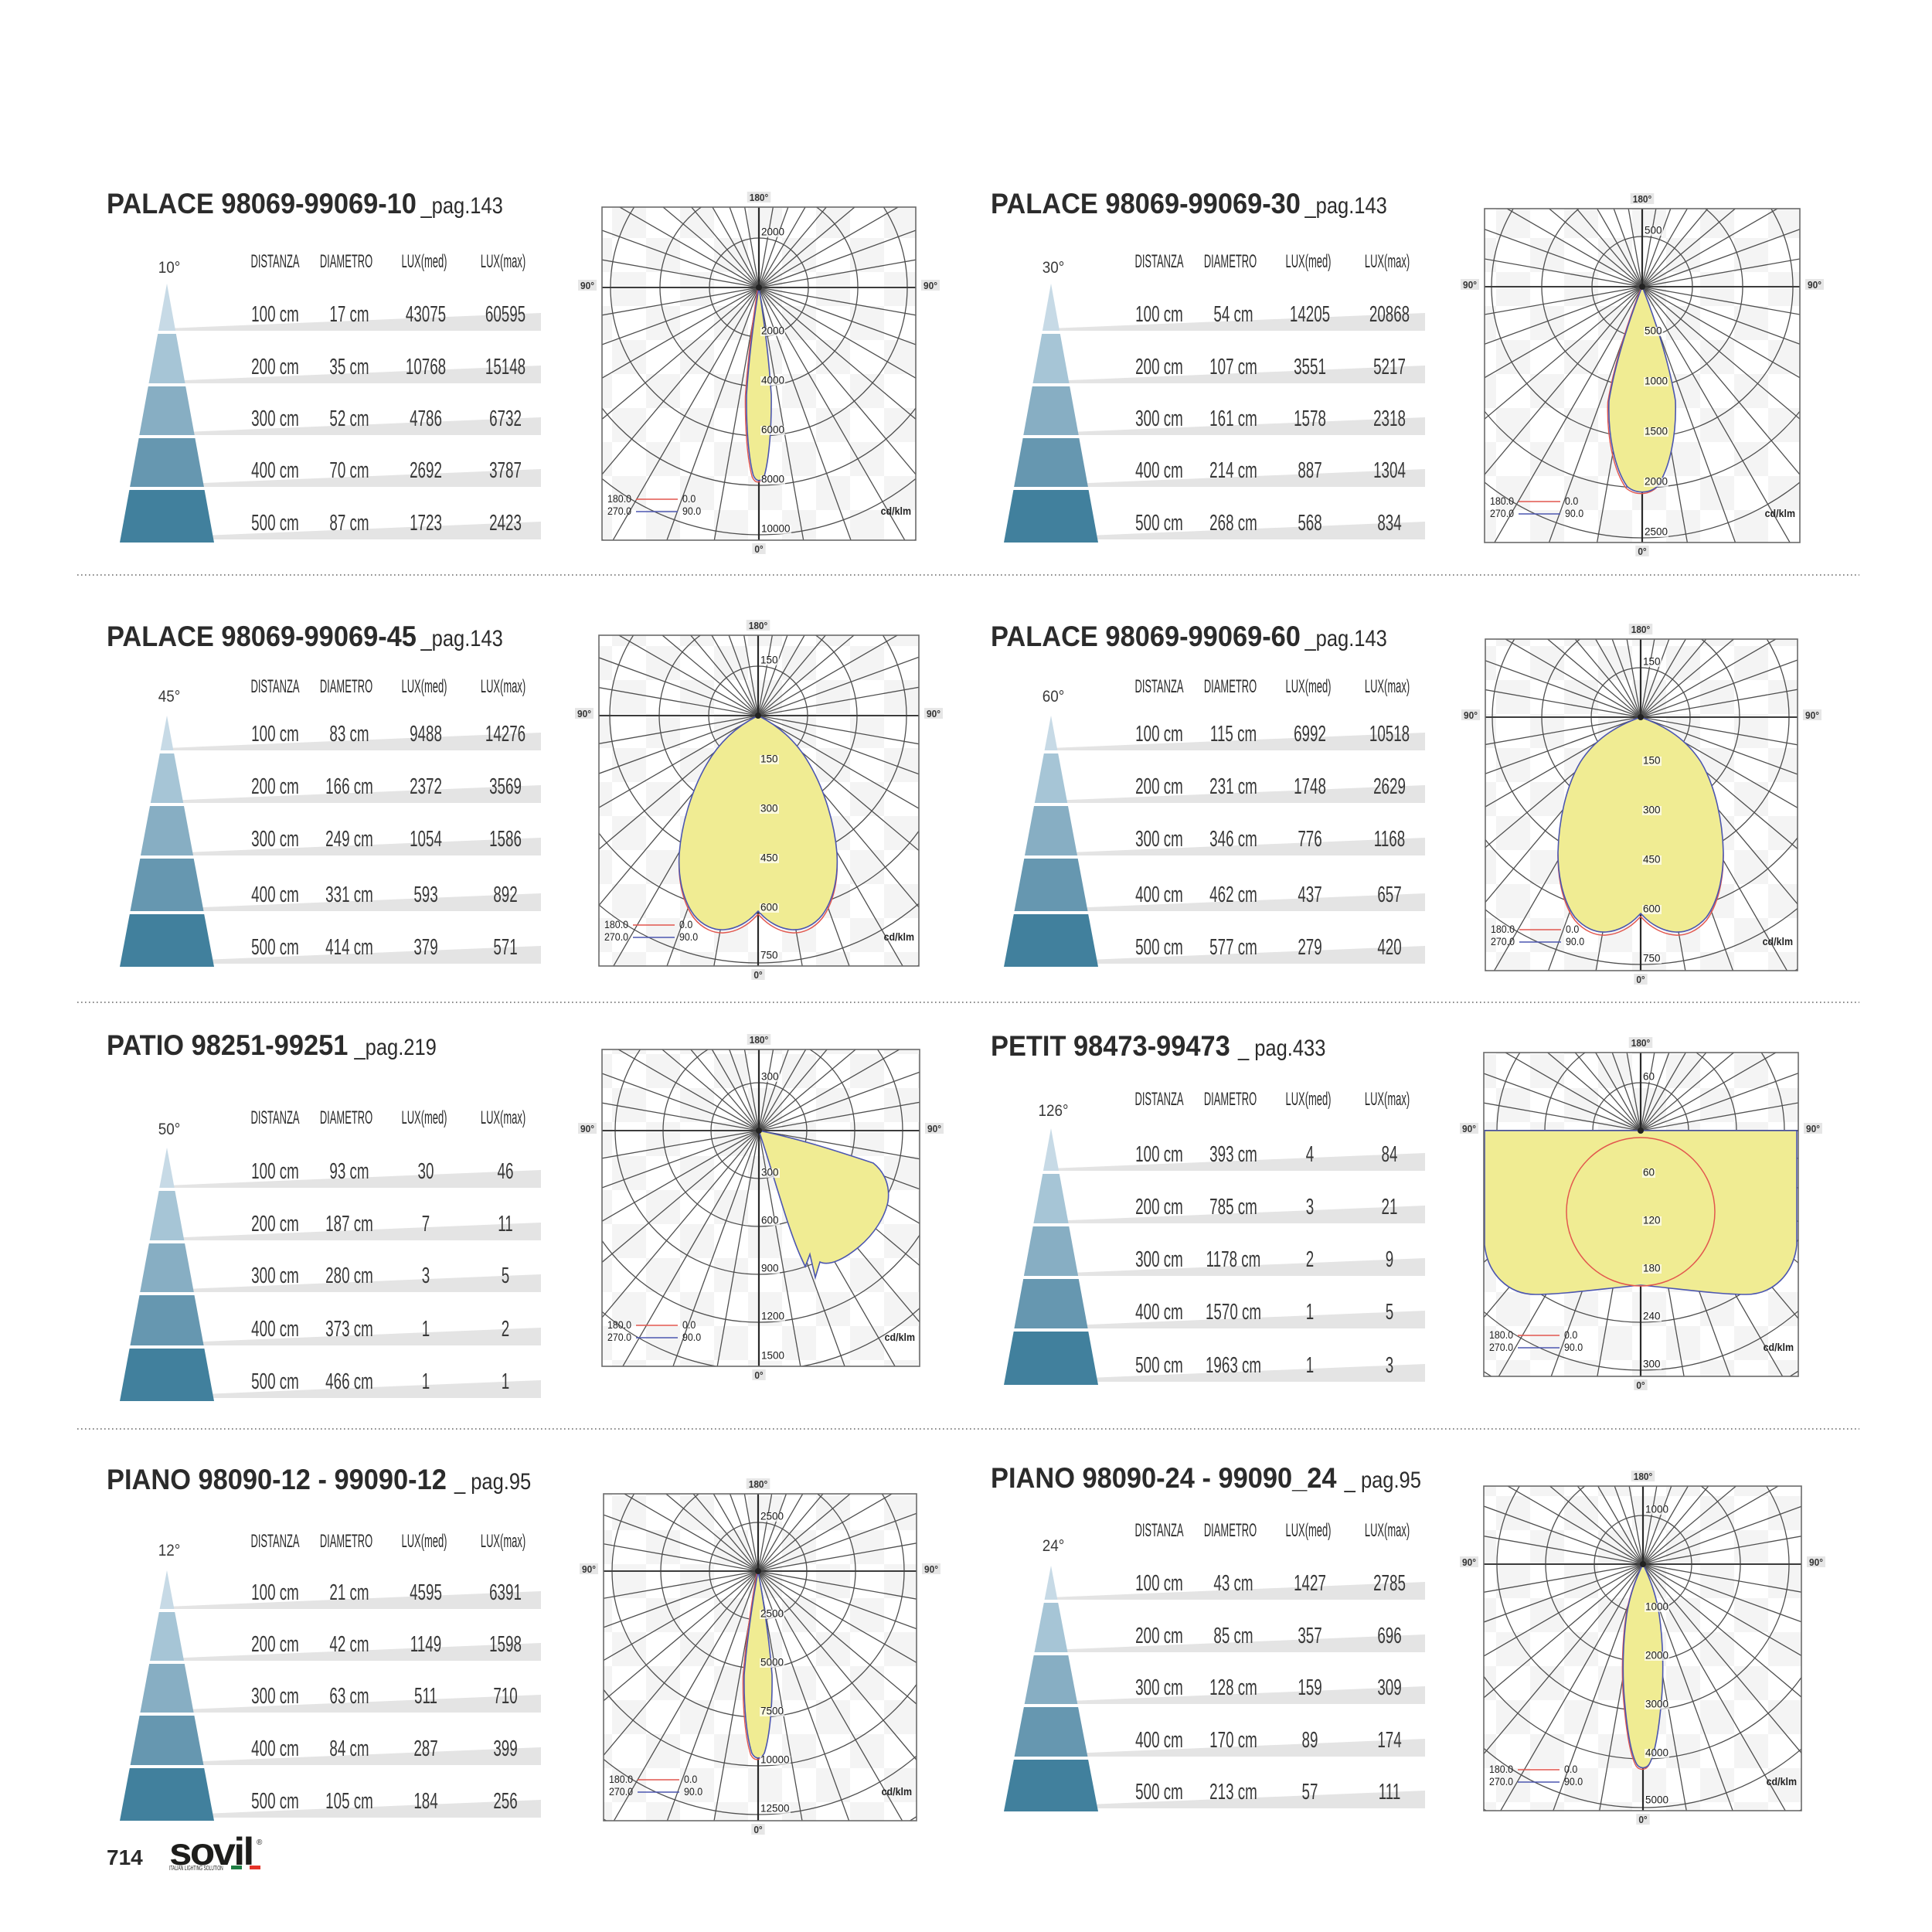 This screenshot has width=1932, height=1932. What do you see at coordinates (349, 1749) in the screenshot?
I see `svg-text: 84 cm` at bounding box center [349, 1749].